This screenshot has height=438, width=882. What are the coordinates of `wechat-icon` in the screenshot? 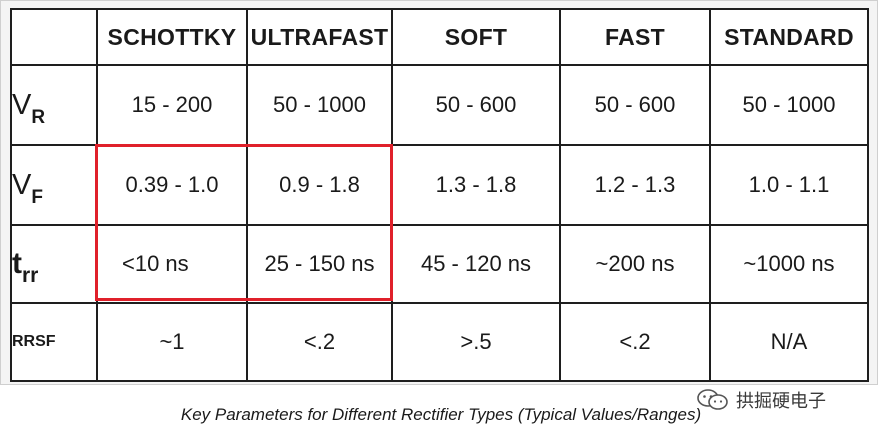 It's located at (713, 400).